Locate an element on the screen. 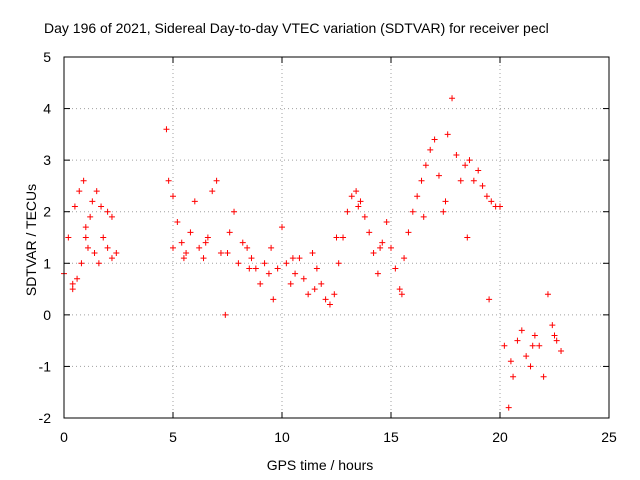 The image size is (640, 480). x-tick-label: 10 is located at coordinates (282, 437).